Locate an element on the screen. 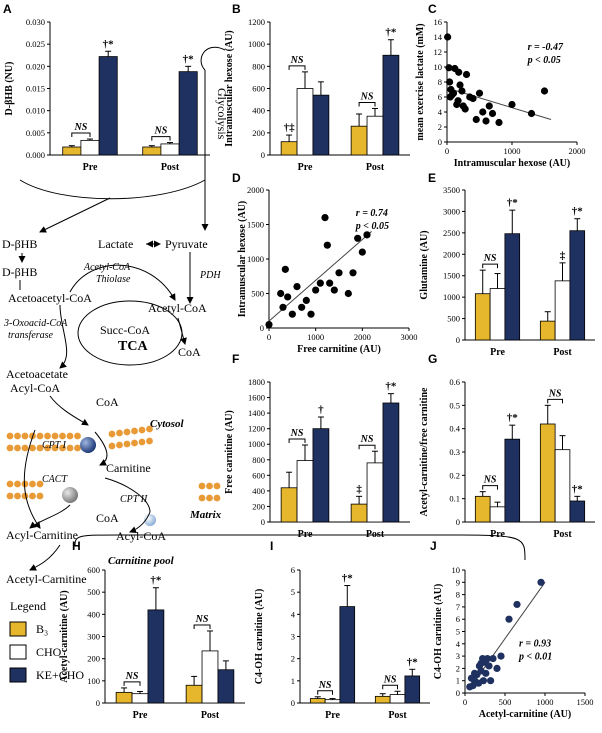  oxoacid-2: transferase is located at coordinates (31, 335).